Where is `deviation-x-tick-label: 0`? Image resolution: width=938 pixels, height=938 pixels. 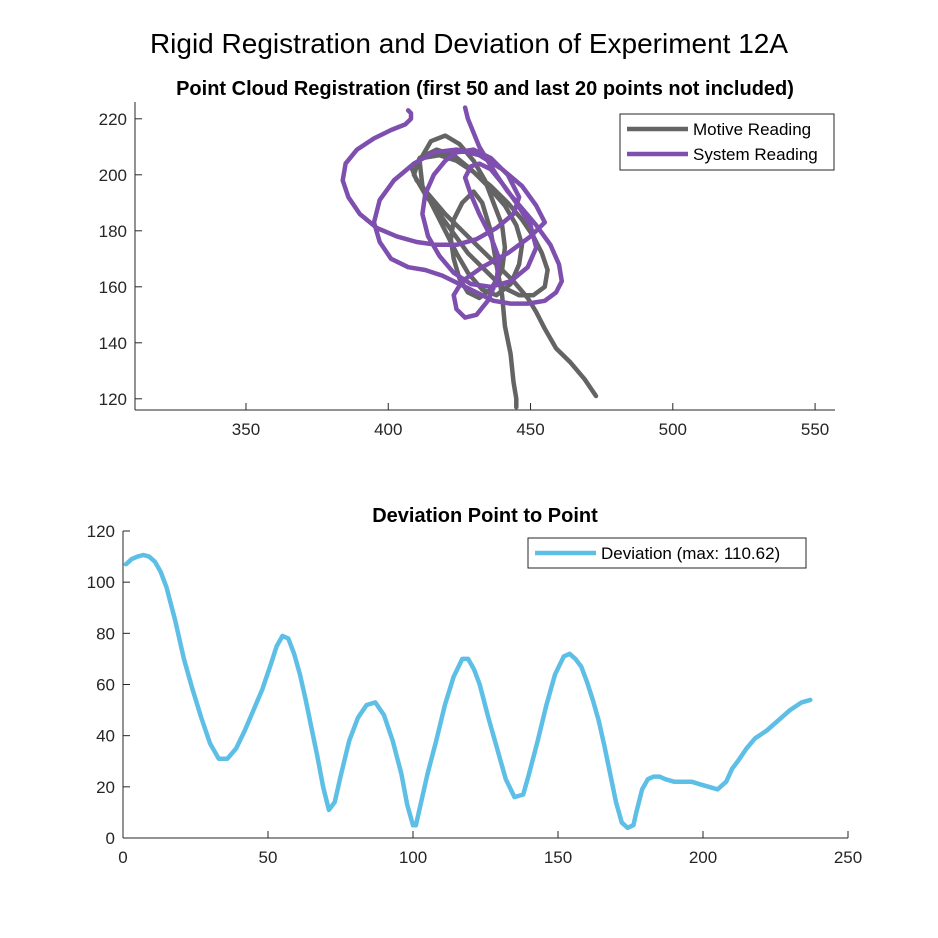
deviation-x-tick-label: 0 is located at coordinates (122, 857).